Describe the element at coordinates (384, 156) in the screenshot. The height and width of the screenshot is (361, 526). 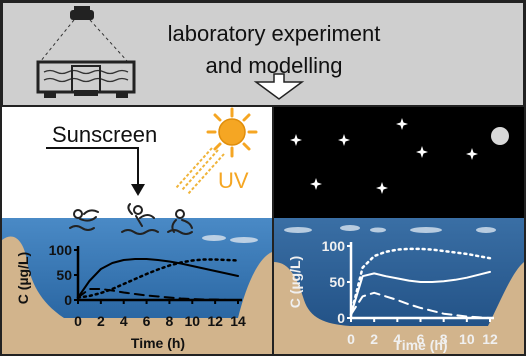
I see `stars` at that location.